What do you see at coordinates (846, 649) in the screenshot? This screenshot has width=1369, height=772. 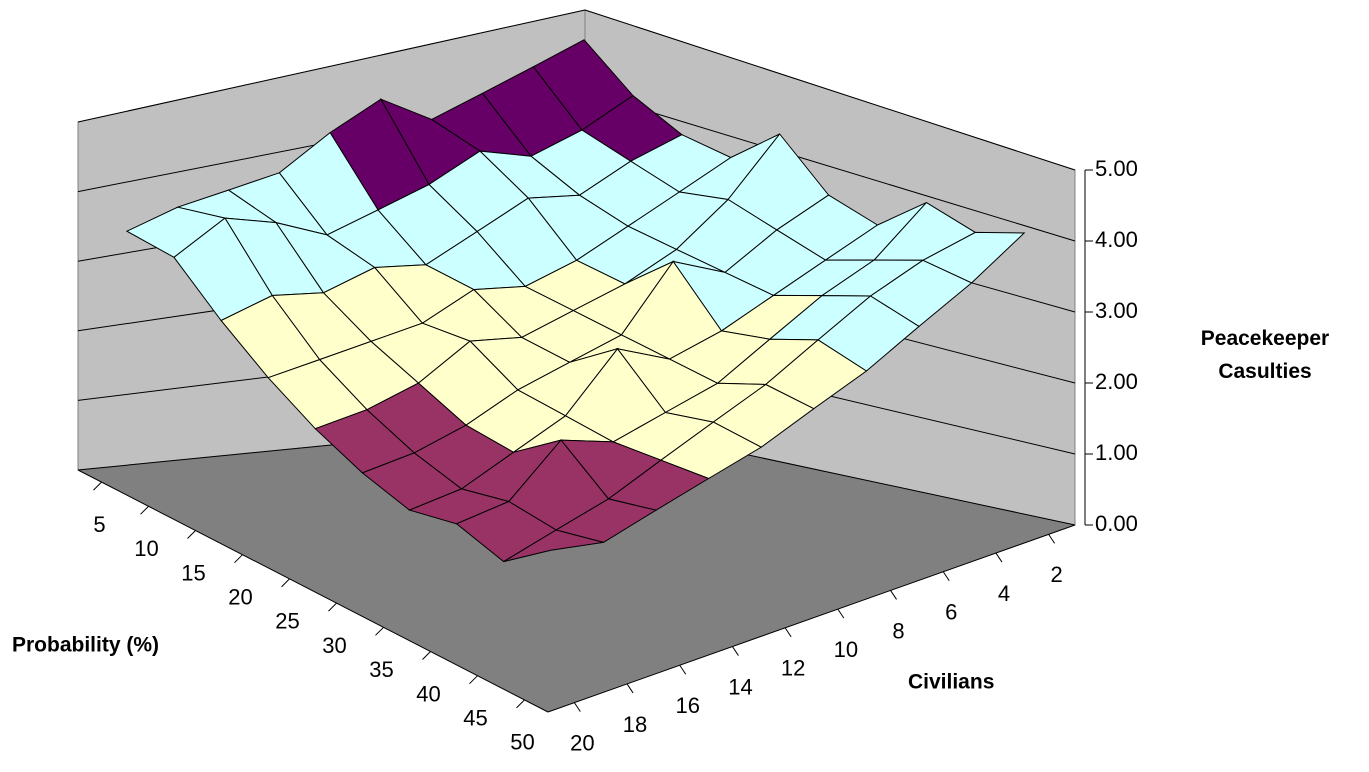 I see `y-tick-label: 10` at bounding box center [846, 649].